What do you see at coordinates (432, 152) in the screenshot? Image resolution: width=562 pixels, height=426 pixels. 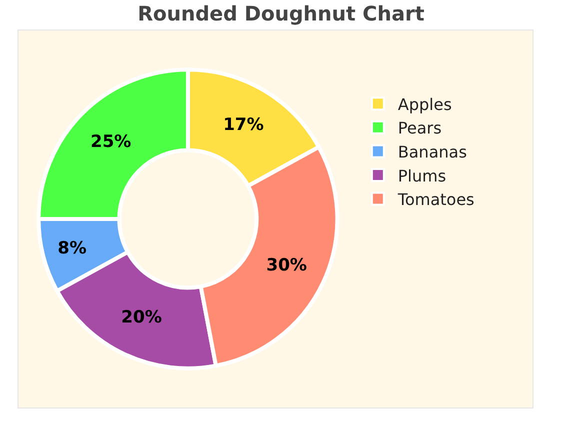 I see `legend-label: Bananas` at bounding box center [432, 152].